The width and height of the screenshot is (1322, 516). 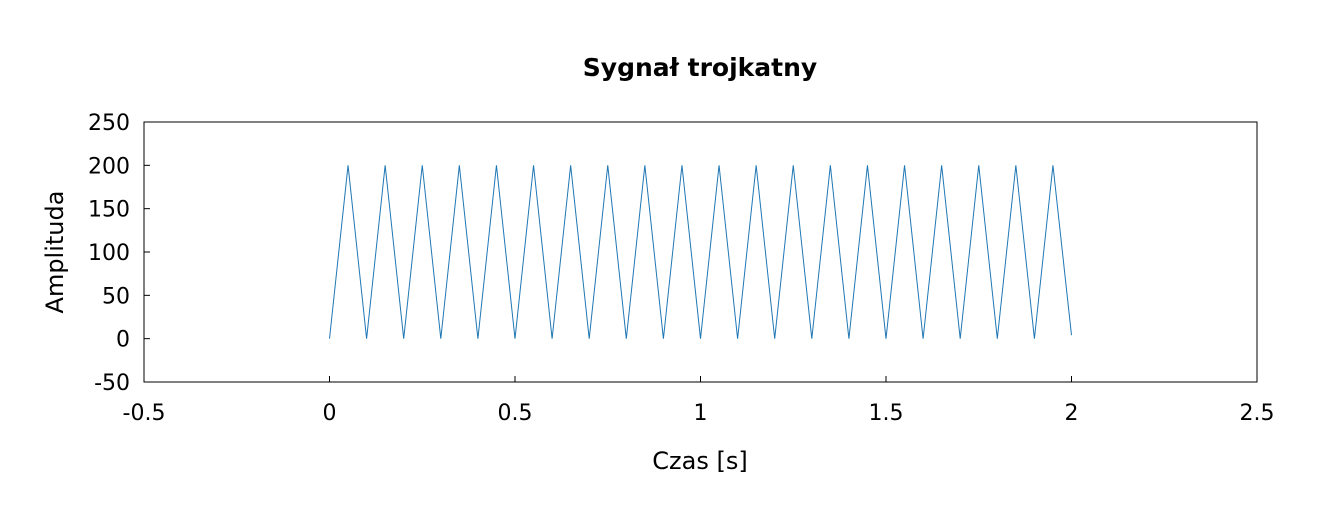 I want to click on x-tick-label: -0.5, so click(x=144, y=413).